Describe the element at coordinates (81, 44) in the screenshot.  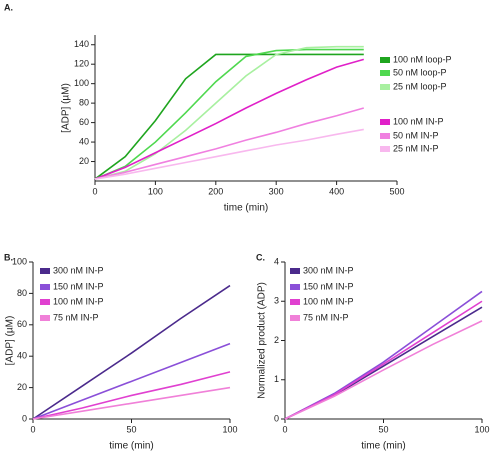
I see `y-tick-label: 140` at that location.